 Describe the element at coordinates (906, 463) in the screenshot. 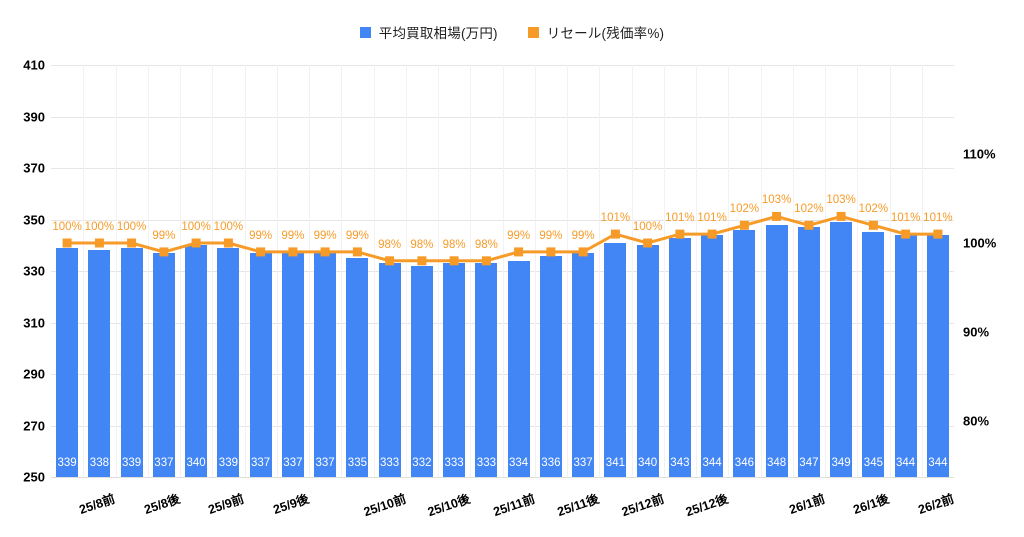

I see `bar-value-label: 344` at that location.